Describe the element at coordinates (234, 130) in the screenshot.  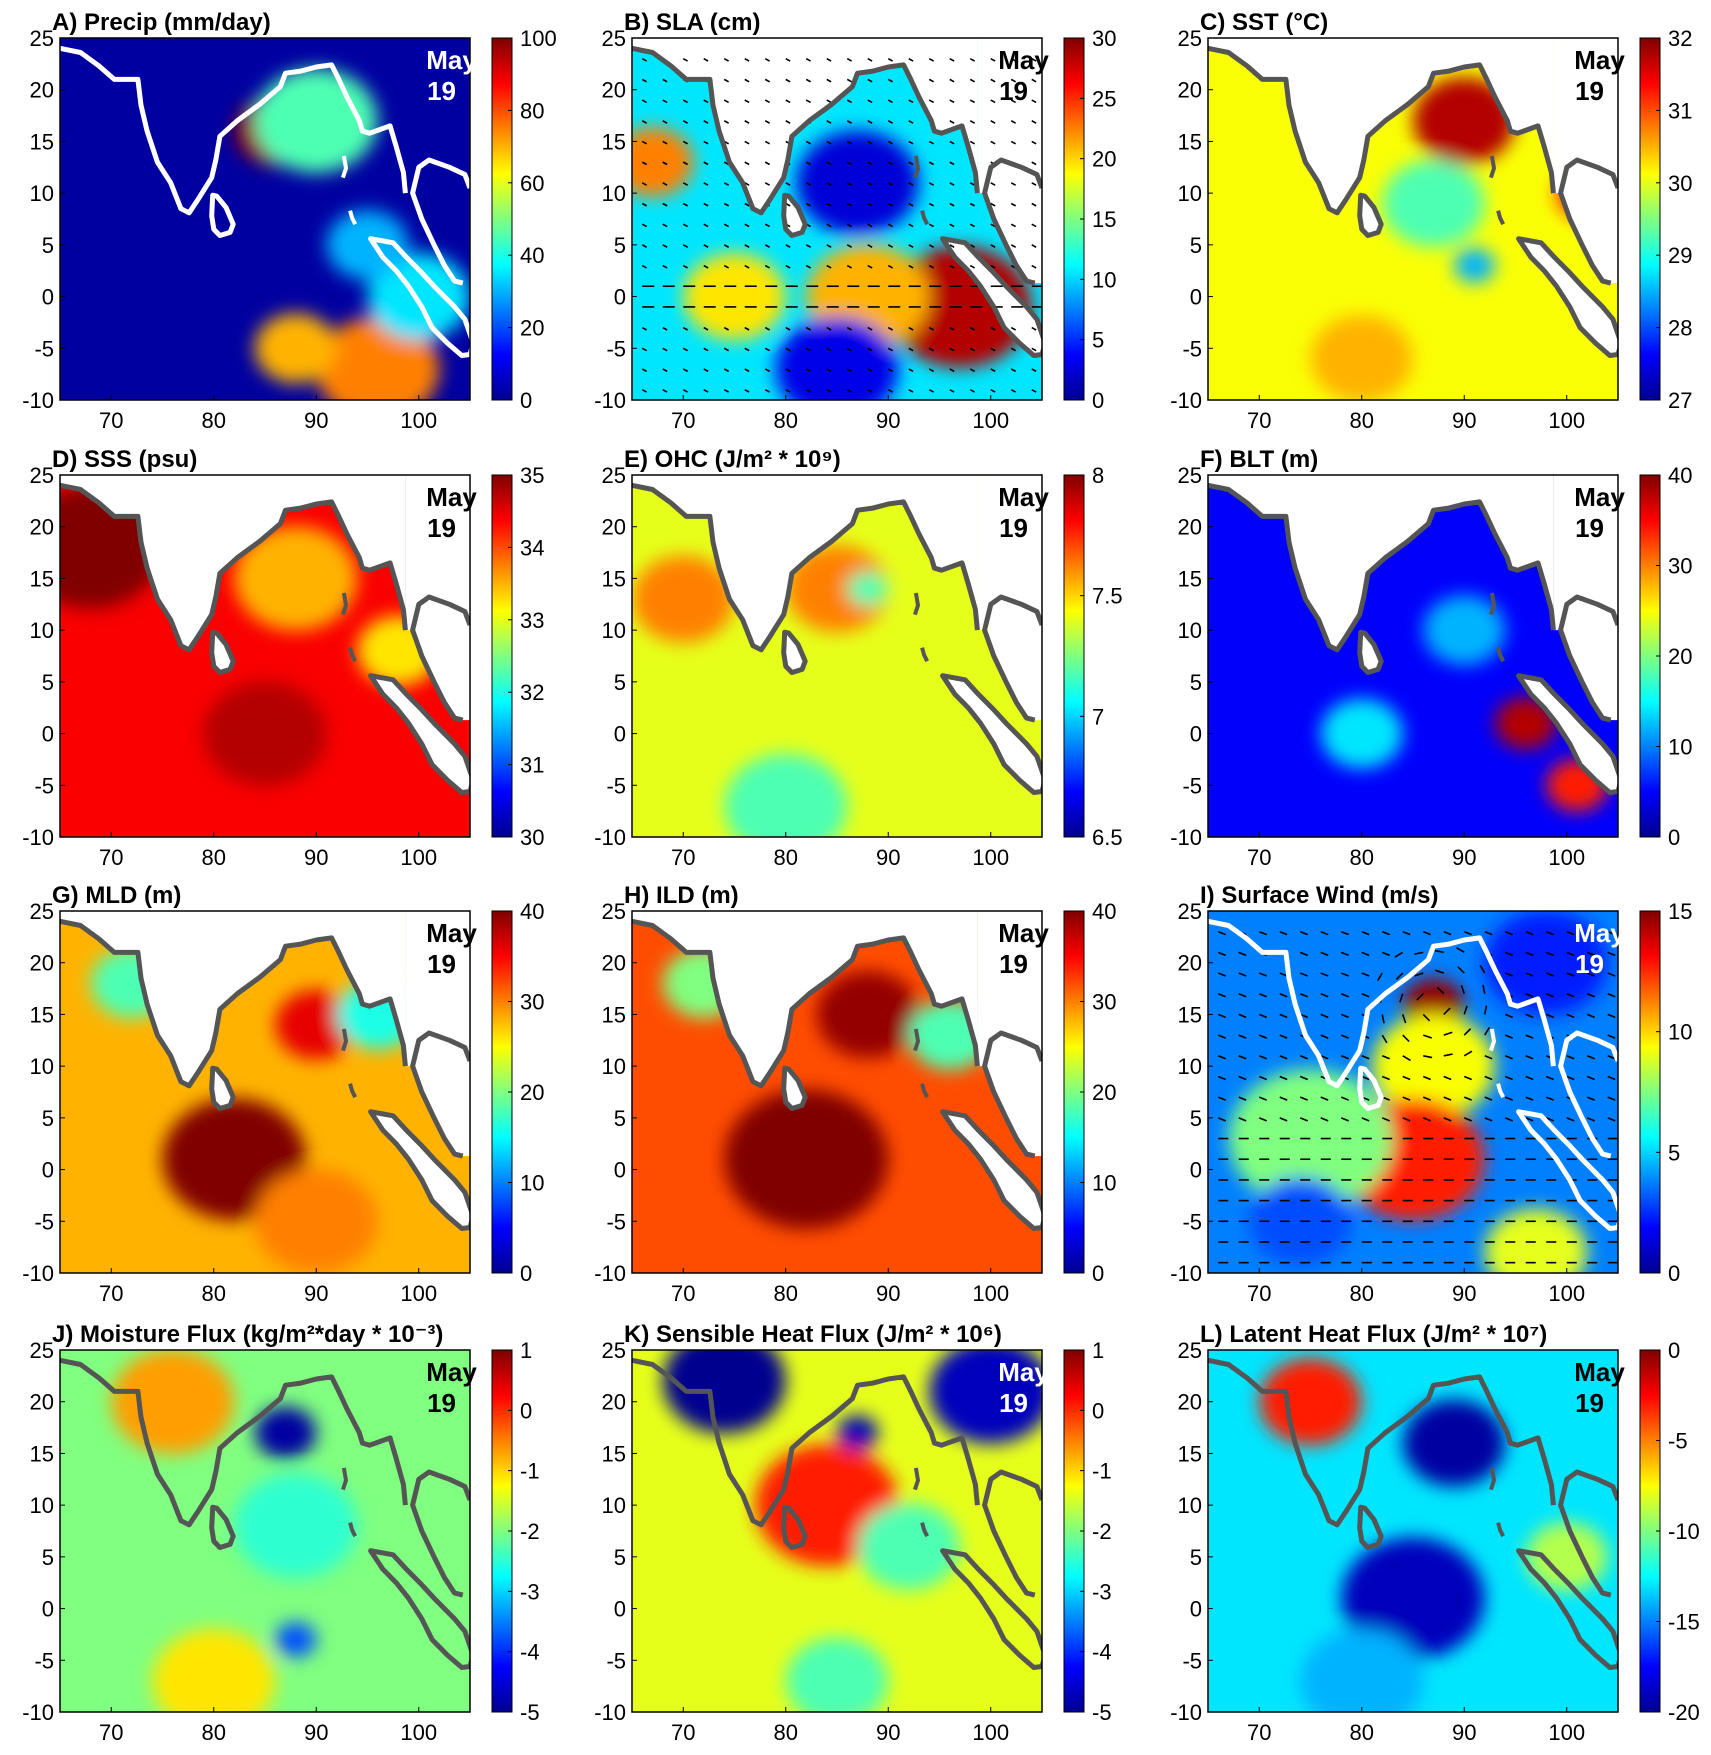
I see `coastline-india` at that location.